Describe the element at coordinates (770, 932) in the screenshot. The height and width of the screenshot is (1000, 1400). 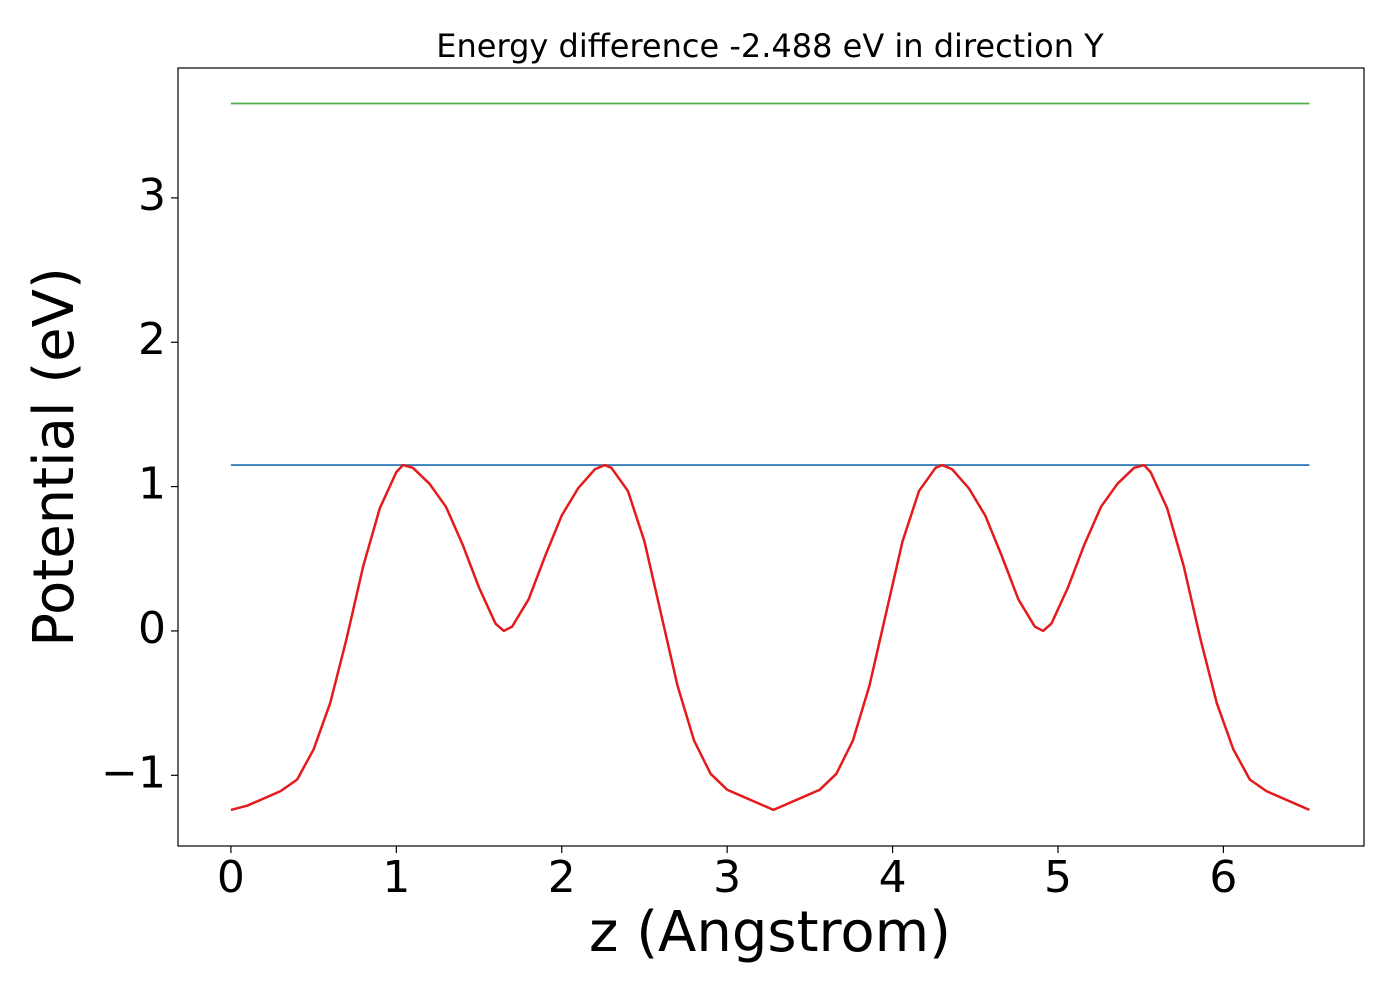
I see `x-axis-label: z (Angstrom)` at that location.